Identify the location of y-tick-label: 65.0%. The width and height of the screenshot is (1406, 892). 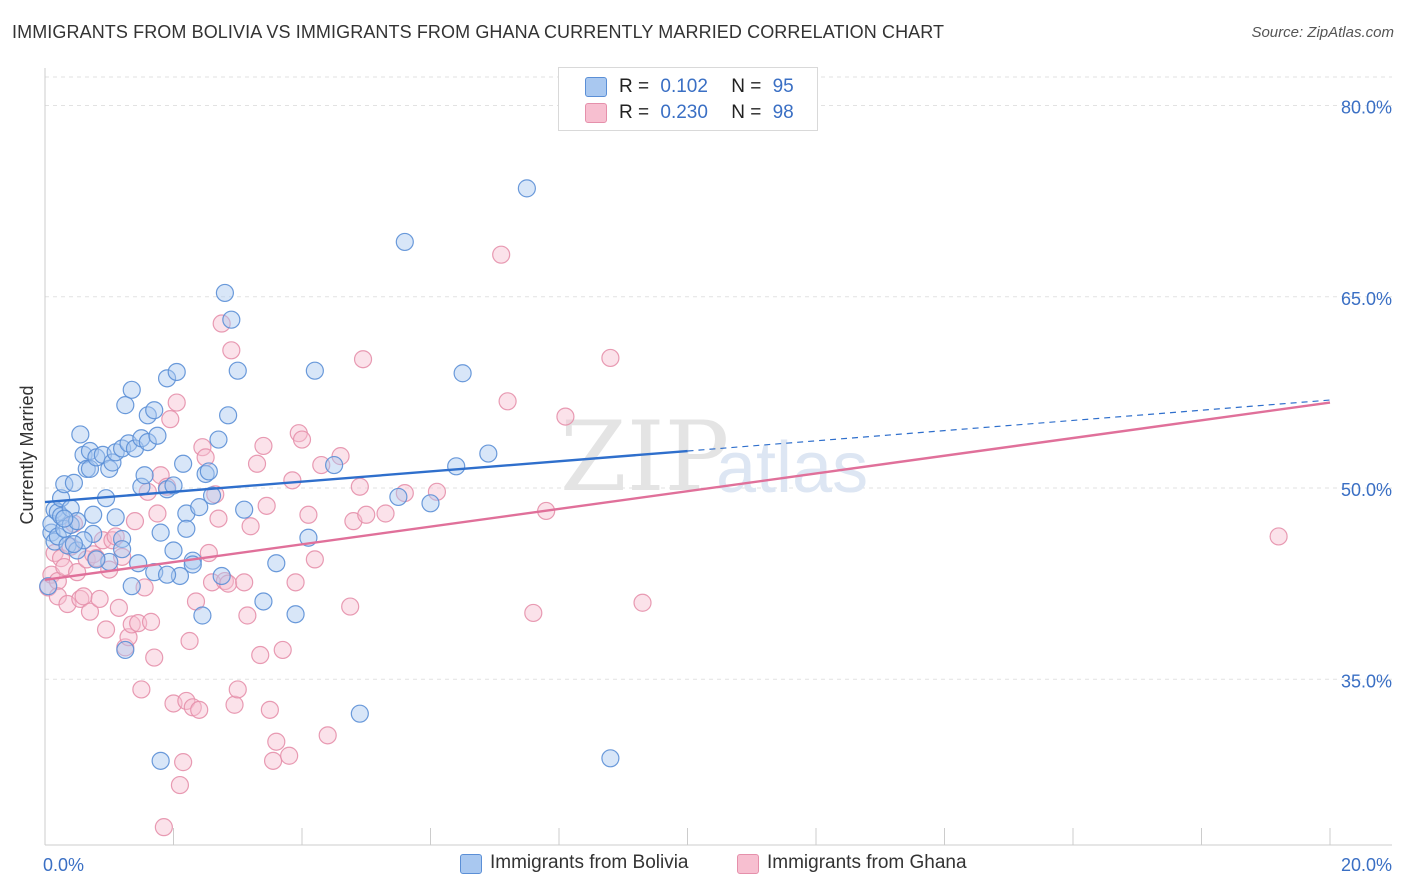
(1366, 299).